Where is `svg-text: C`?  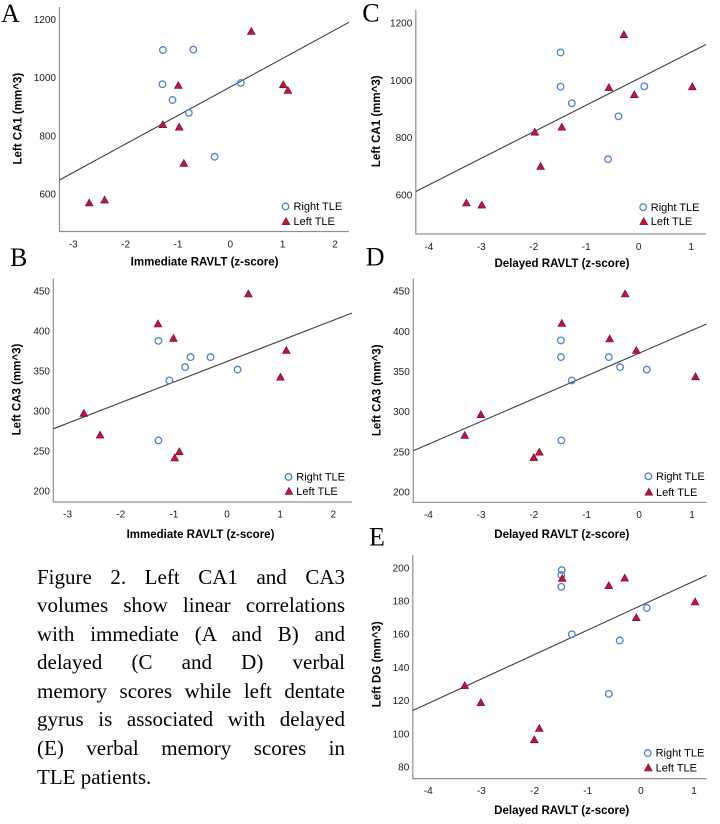 svg-text: C is located at coordinates (370, 14).